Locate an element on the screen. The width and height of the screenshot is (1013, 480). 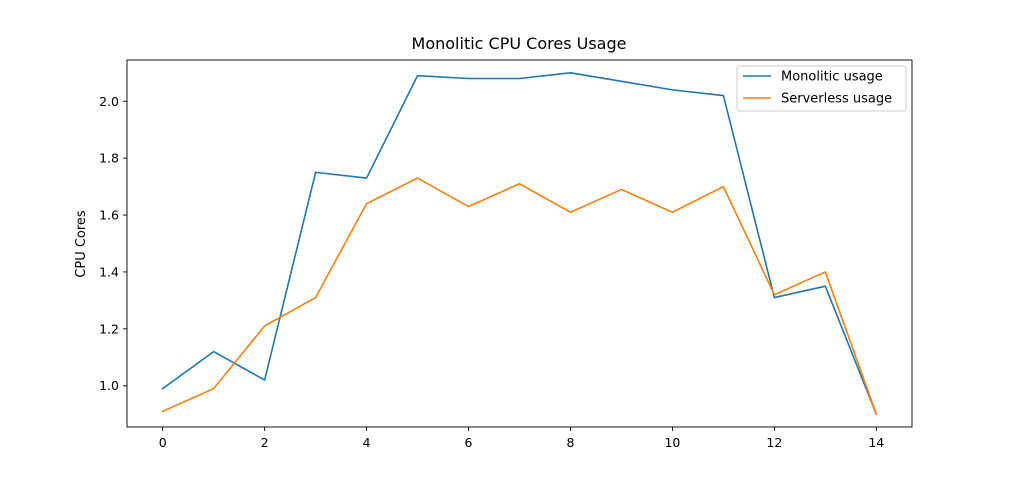
y-tick-label: 2.0 is located at coordinates (109, 101).